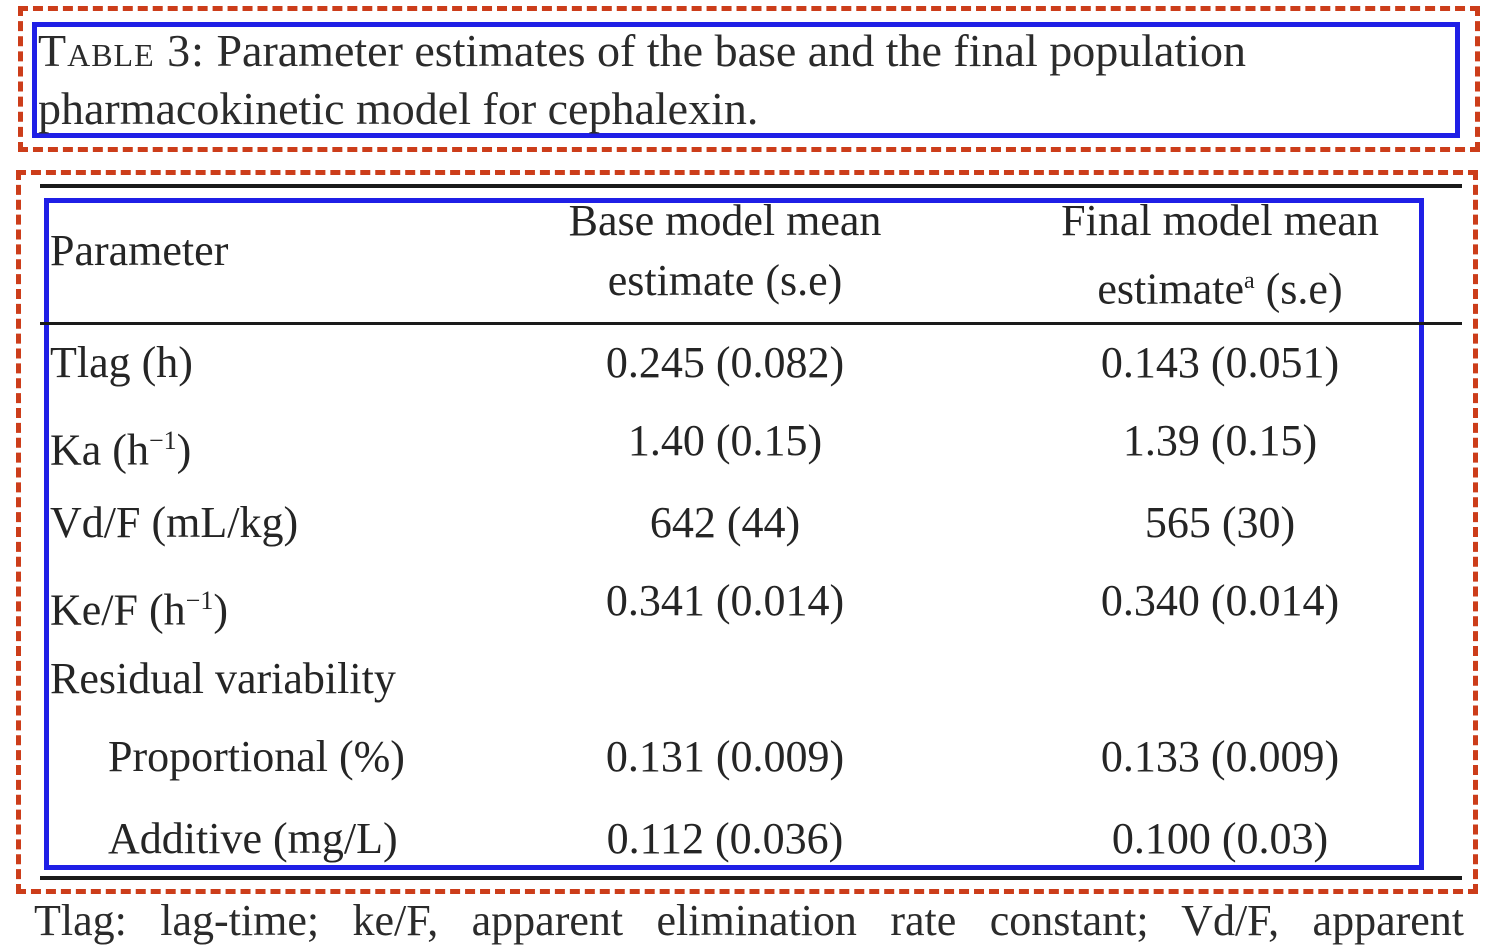  Describe the element at coordinates (751, 878) in the screenshot. I see `bottom-rule` at that location.